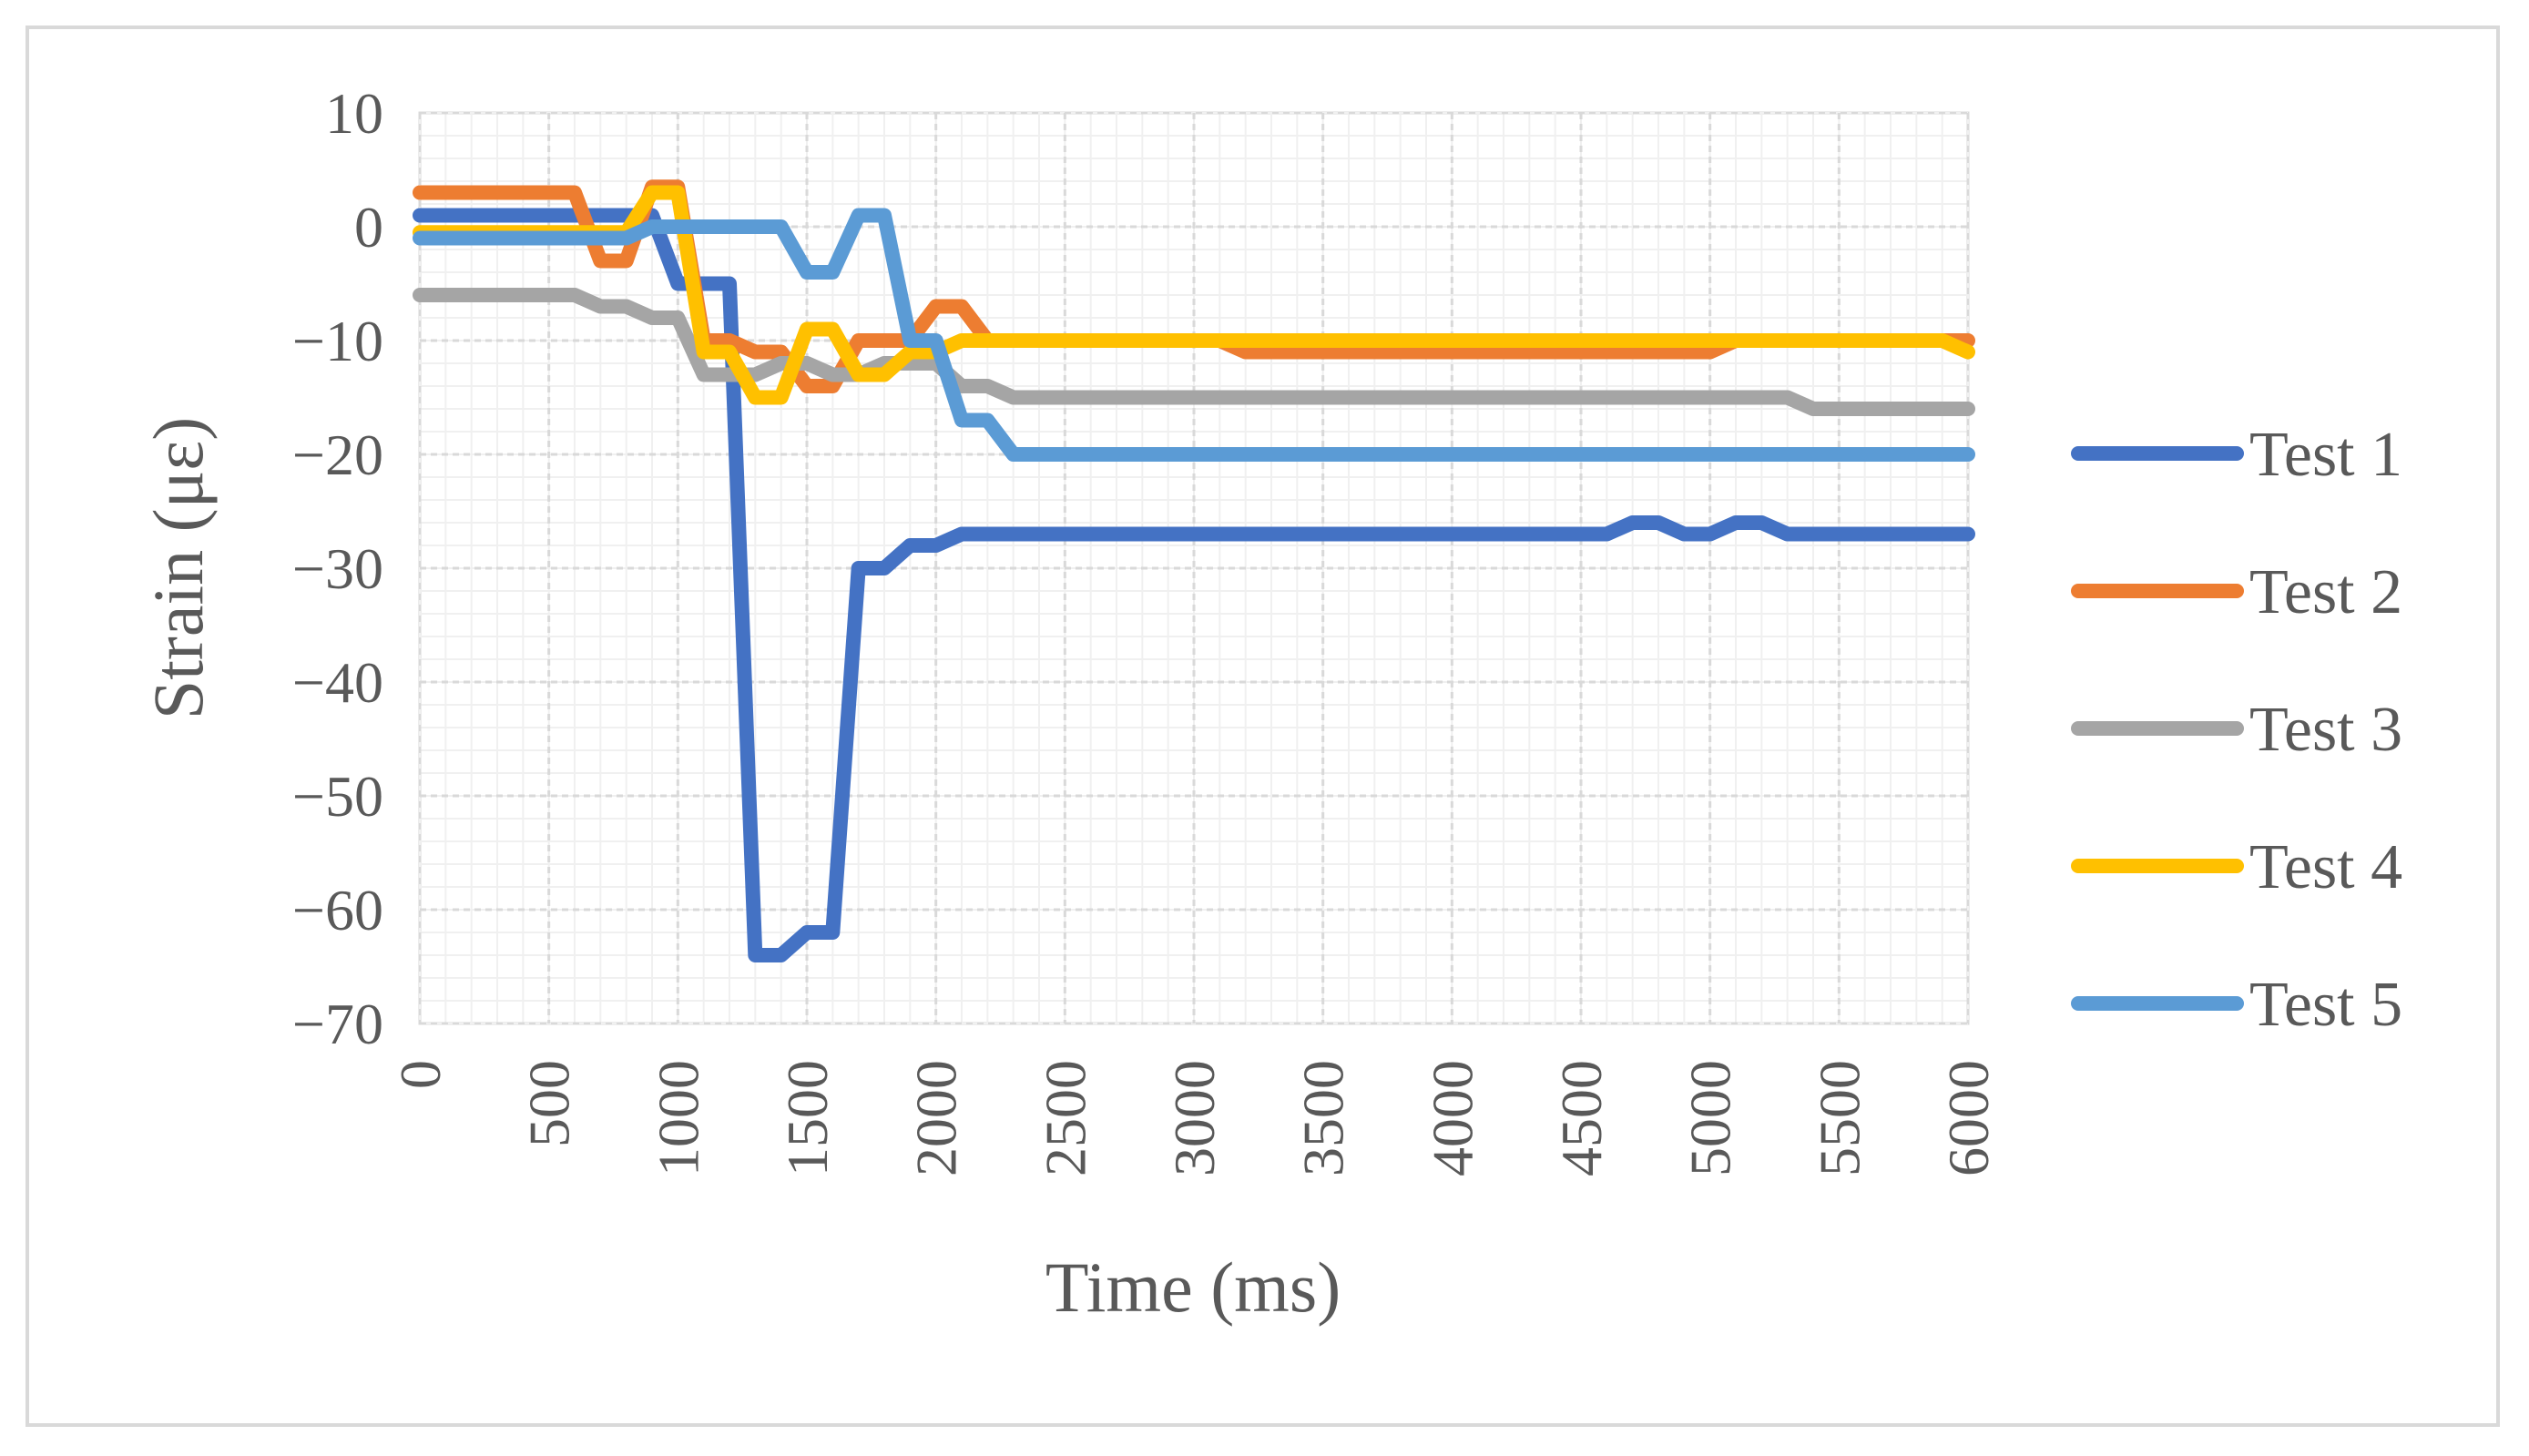 This screenshot has height=1456, width=2529. I want to click on x-tick-label: 2000, so click(936, 1118).